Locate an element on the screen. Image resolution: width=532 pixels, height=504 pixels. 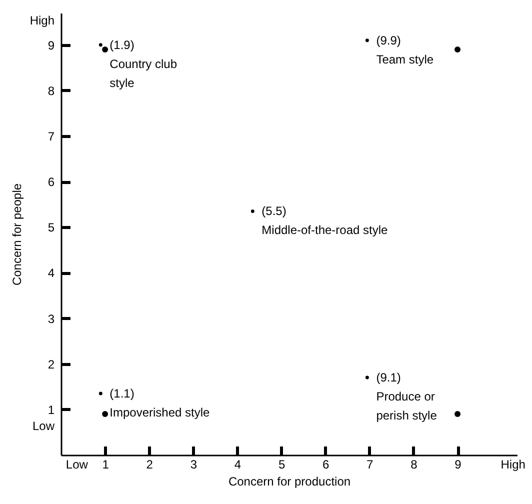
x-tick-label: 8 is located at coordinates (414, 465).